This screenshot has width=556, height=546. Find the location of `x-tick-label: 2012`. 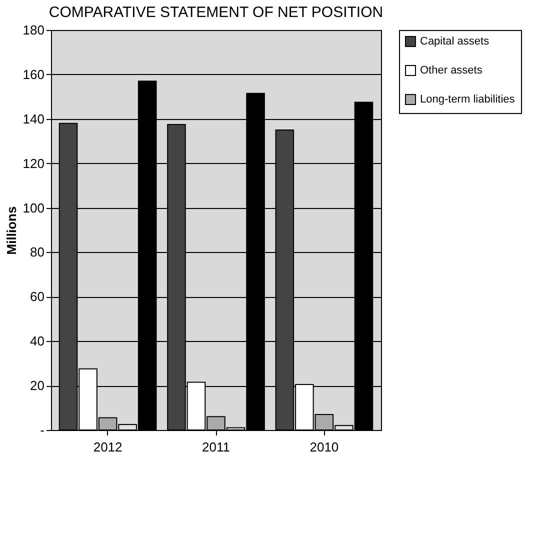

x-tick-label: 2012 is located at coordinates (107, 447).